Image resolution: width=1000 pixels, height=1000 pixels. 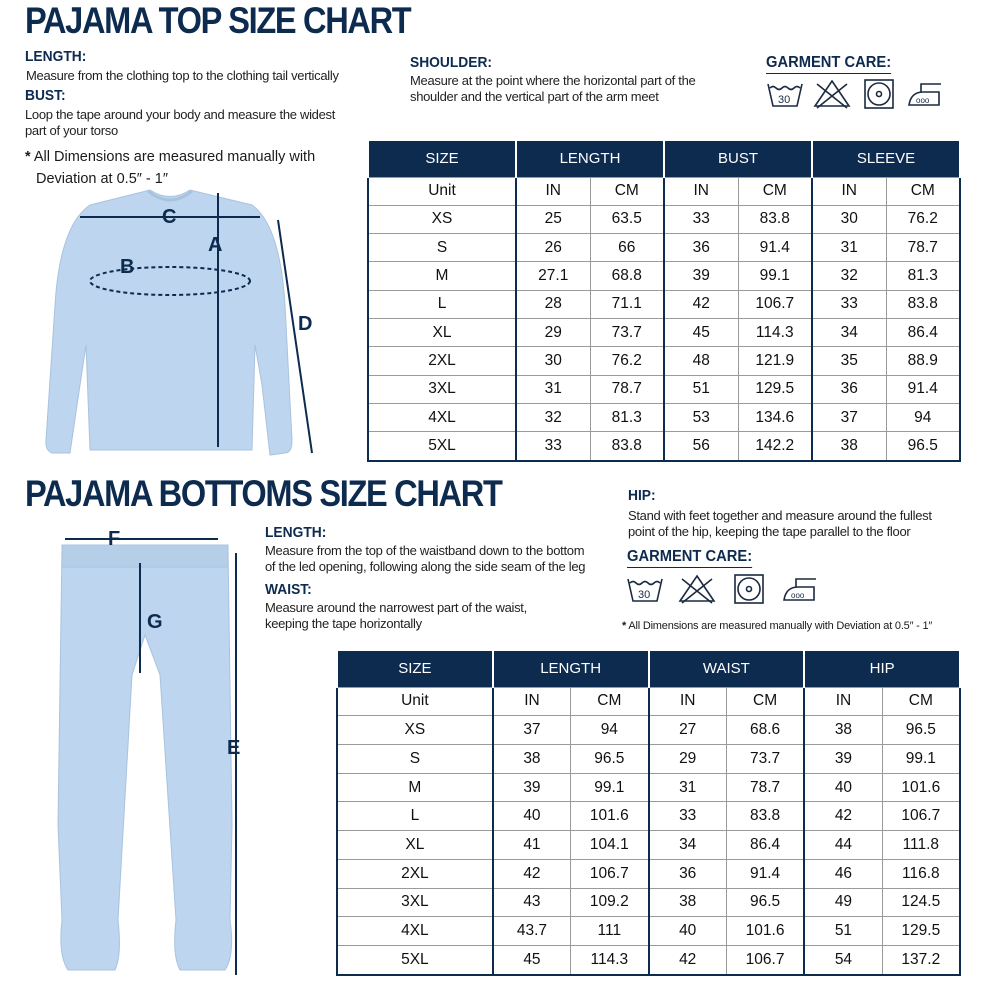 What do you see at coordinates (627, 304) in the screenshot?
I see `value-cell: 71.1` at bounding box center [627, 304].